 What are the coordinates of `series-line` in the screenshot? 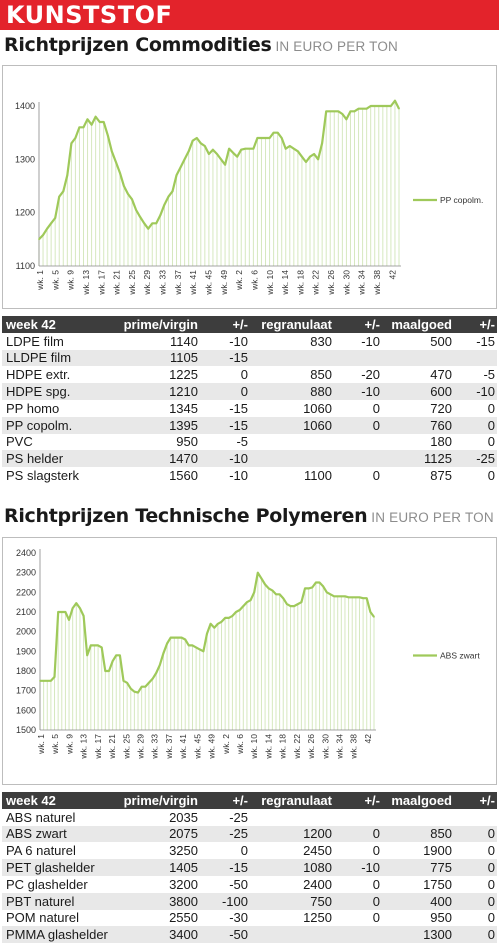 It's located at (219, 170).